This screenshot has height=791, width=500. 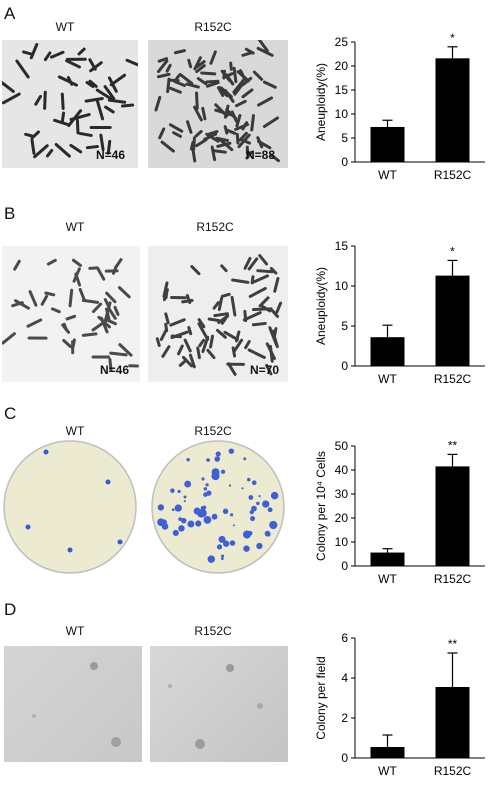 I want to click on panel-c-letter: C, so click(x=10, y=414).